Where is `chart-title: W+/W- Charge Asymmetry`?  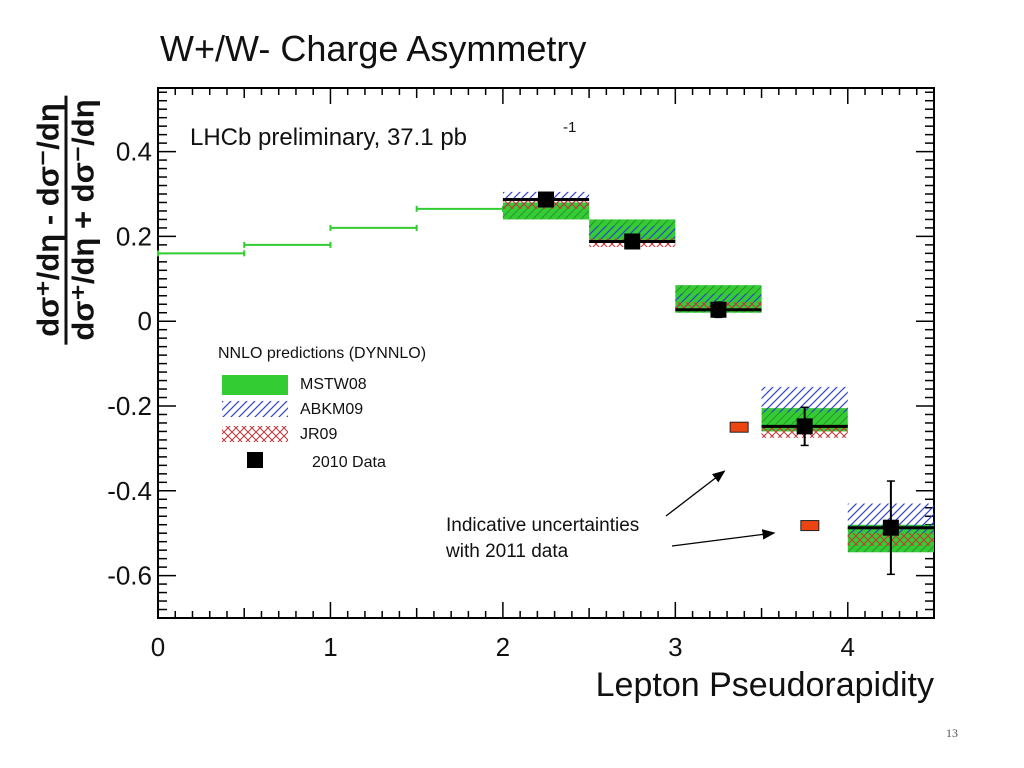 chart-title: W+/W- Charge Asymmetry is located at coordinates (373, 48).